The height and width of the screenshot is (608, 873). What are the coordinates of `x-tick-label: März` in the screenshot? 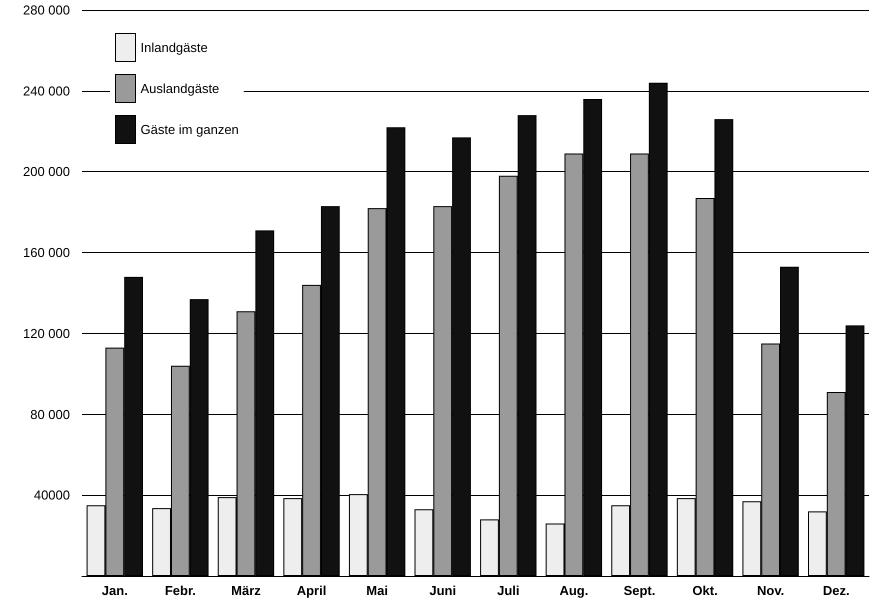 It's located at (246, 590).